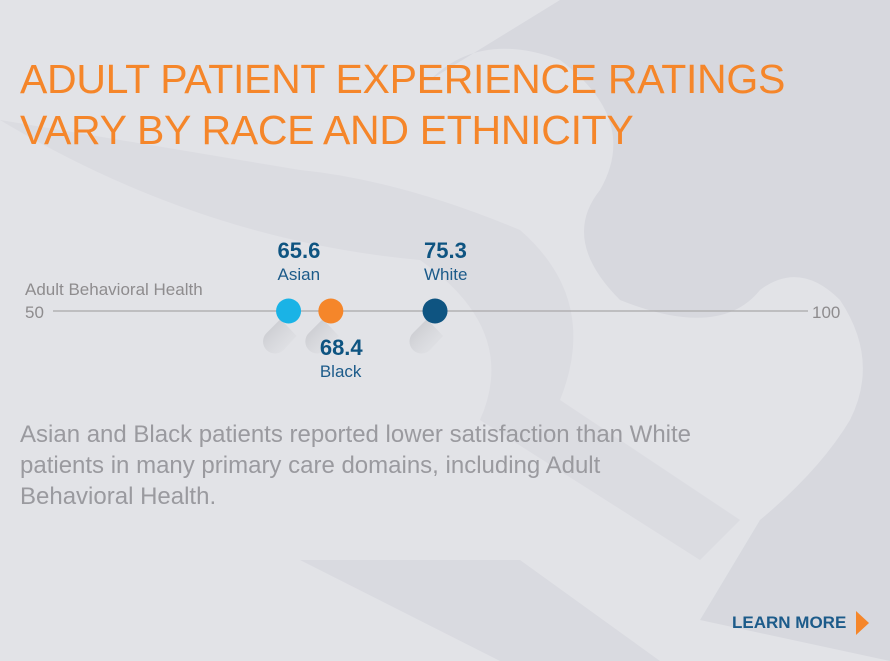 This screenshot has height=661, width=890. I want to click on data-point-black, so click(331, 311).